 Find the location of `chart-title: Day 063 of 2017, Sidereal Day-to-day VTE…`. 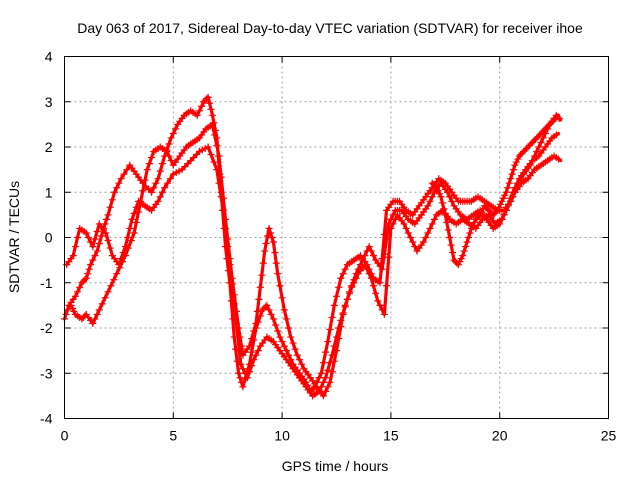

chart-title: Day 063 of 2017, Sidereal Day-to-day VTE… is located at coordinates (330, 28).